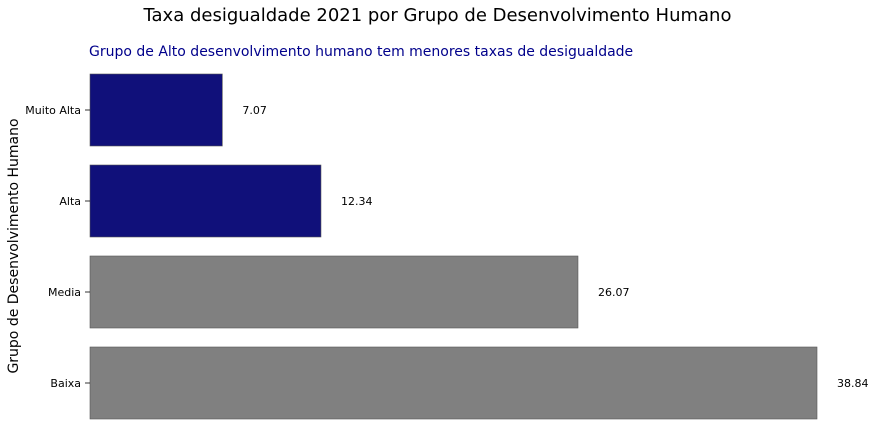 This screenshot has height=436, width=875. I want to click on data-label-media: 26.07, so click(614, 292).